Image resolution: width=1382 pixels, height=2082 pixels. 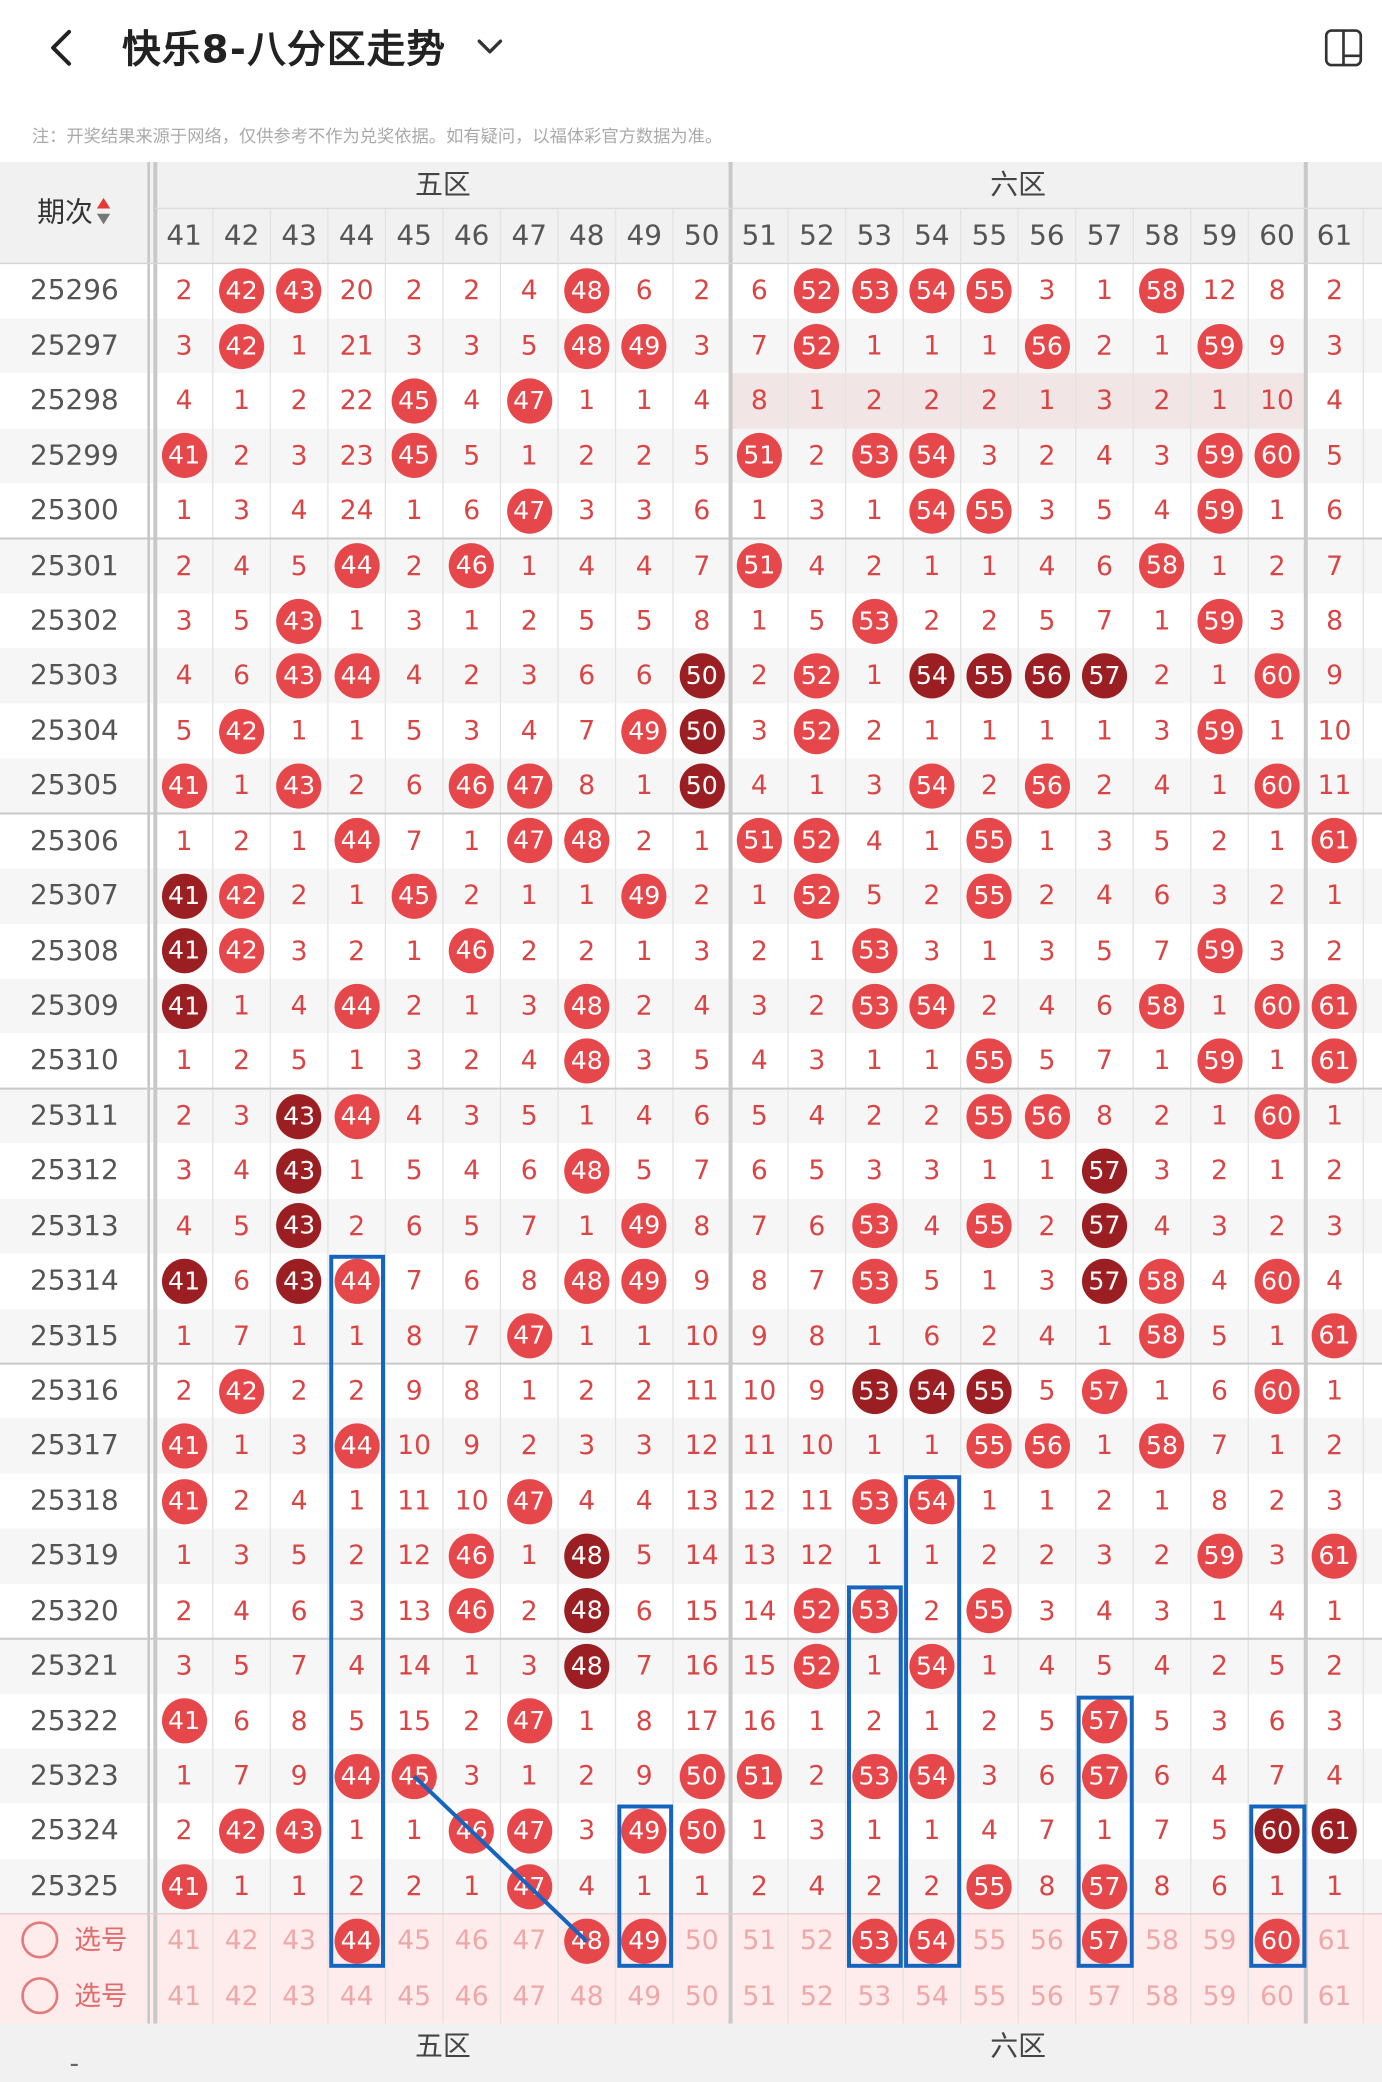 What do you see at coordinates (1277, 786) in the screenshot?
I see `drawn-ball: 60` at bounding box center [1277, 786].